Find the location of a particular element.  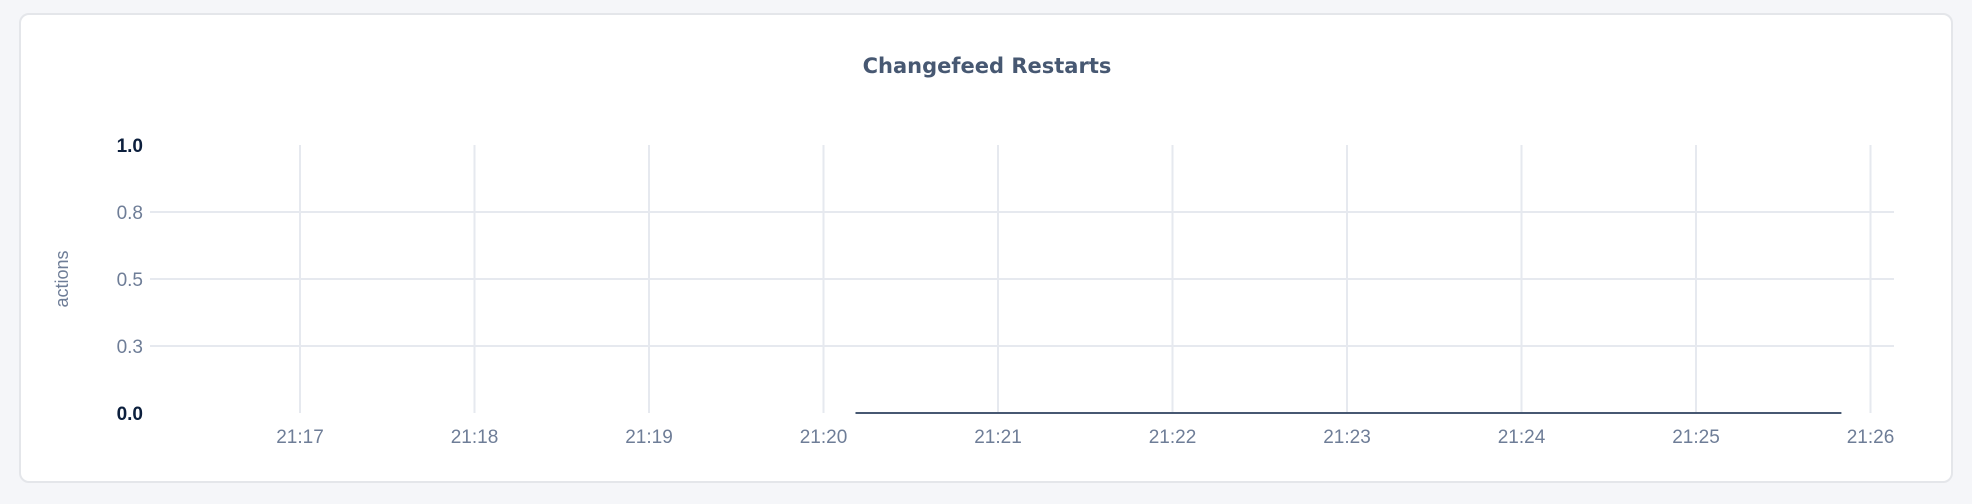

y-tick-label: 0.0 is located at coordinates (130, 414).